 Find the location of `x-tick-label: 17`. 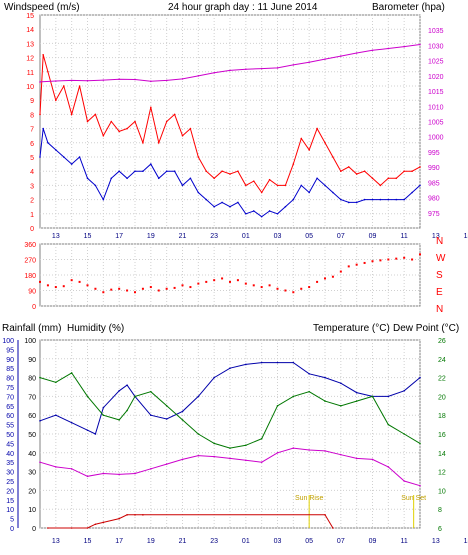

x-tick-label: 17 is located at coordinates (119, 541).